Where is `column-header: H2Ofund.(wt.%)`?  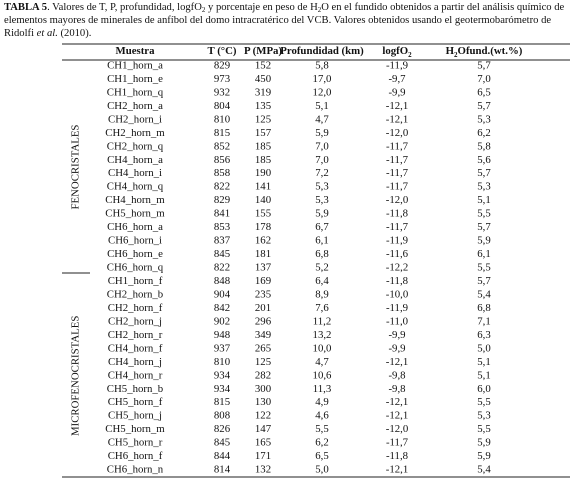
column-header: H2Ofund.(wt.%) is located at coordinates (484, 51).